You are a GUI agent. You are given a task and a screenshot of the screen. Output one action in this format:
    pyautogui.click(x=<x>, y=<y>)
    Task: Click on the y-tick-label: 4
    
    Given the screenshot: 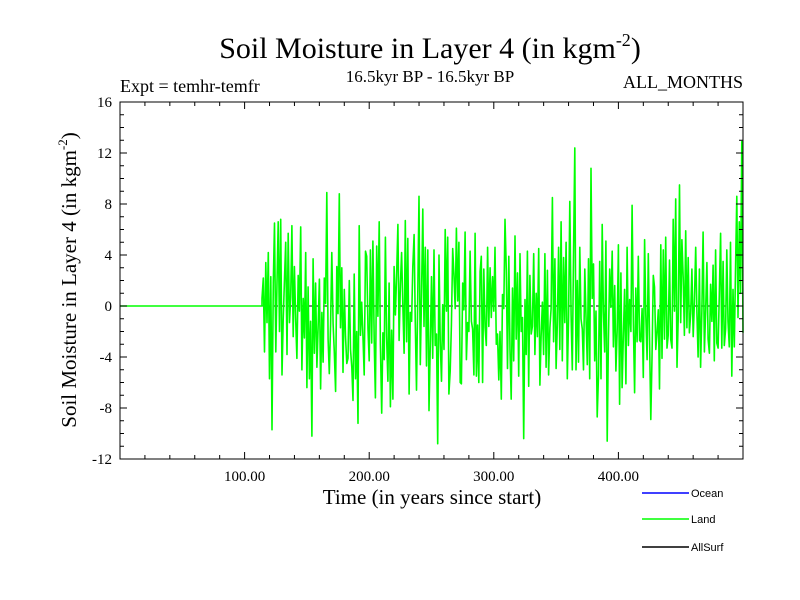 What is the action you would take?
    pyautogui.click(x=109, y=256)
    